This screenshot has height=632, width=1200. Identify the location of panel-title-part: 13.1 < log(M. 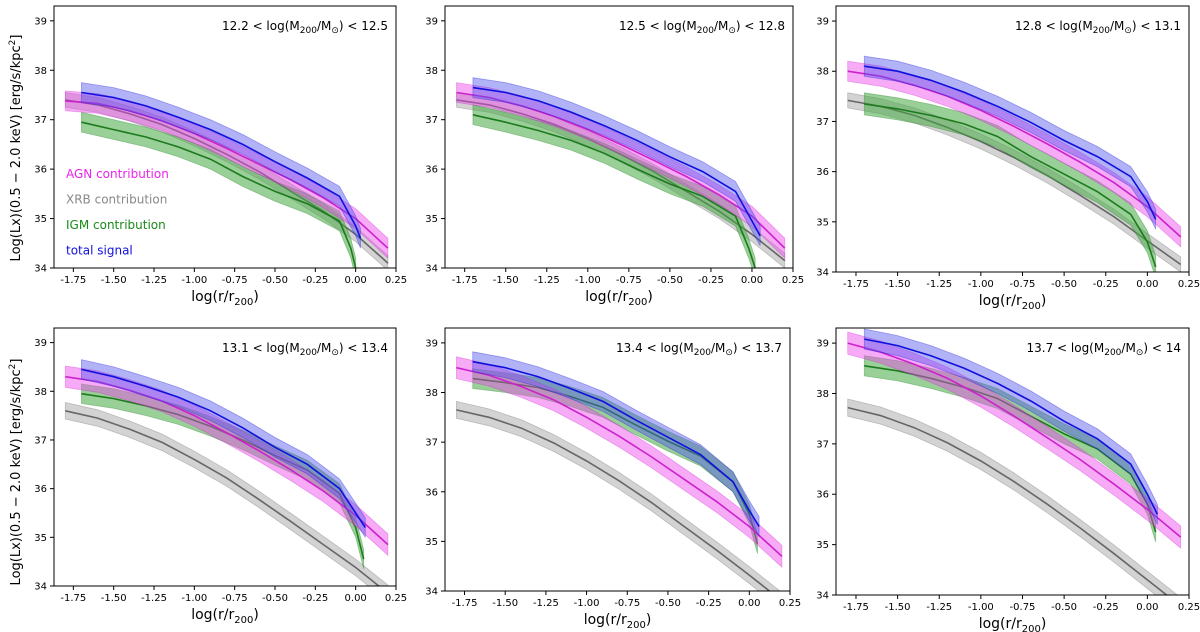
(261, 348).